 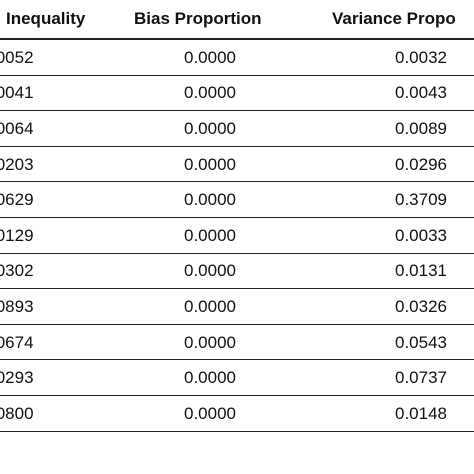 I want to click on variance-proportion-cell: 0.0089, so click(x=421, y=128).